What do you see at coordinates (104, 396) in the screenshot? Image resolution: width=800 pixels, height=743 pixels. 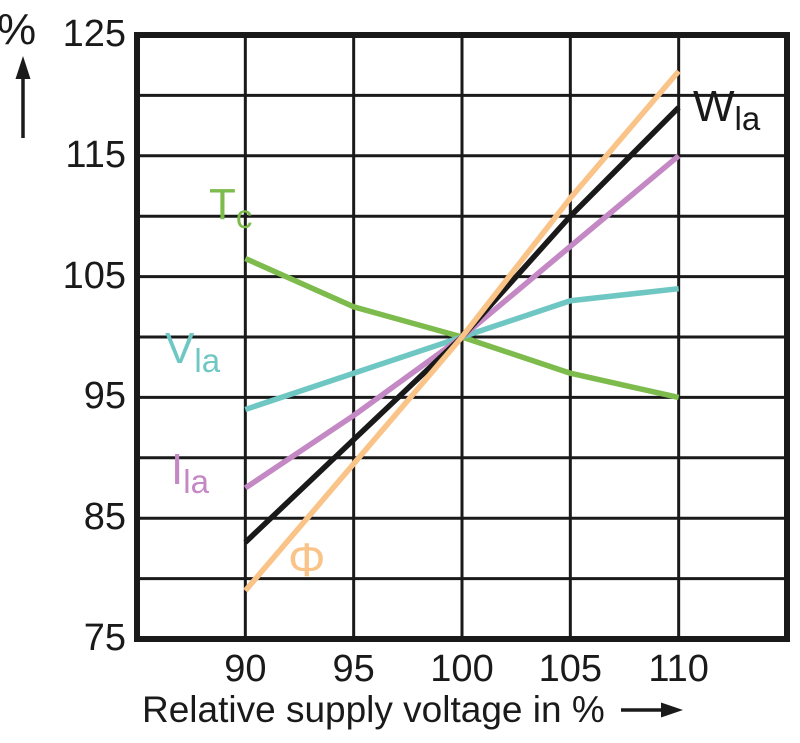 I see `y-tick-label: 95` at bounding box center [104, 396].